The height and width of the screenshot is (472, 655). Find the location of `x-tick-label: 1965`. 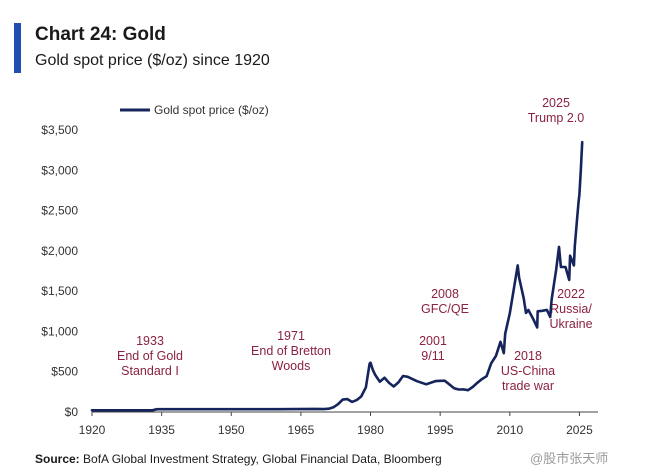

x-tick-label: 1965 is located at coordinates (301, 430).